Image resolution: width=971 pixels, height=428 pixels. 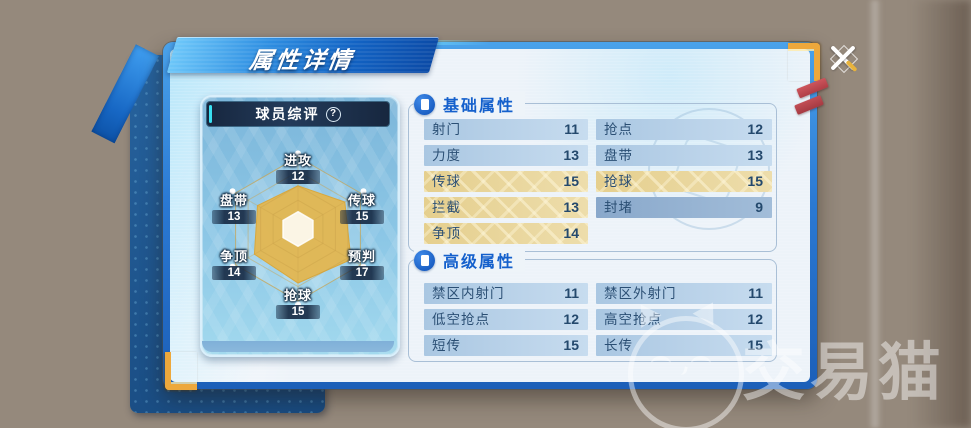 I want to click on radar-label: 传球 15, so click(x=362, y=207).